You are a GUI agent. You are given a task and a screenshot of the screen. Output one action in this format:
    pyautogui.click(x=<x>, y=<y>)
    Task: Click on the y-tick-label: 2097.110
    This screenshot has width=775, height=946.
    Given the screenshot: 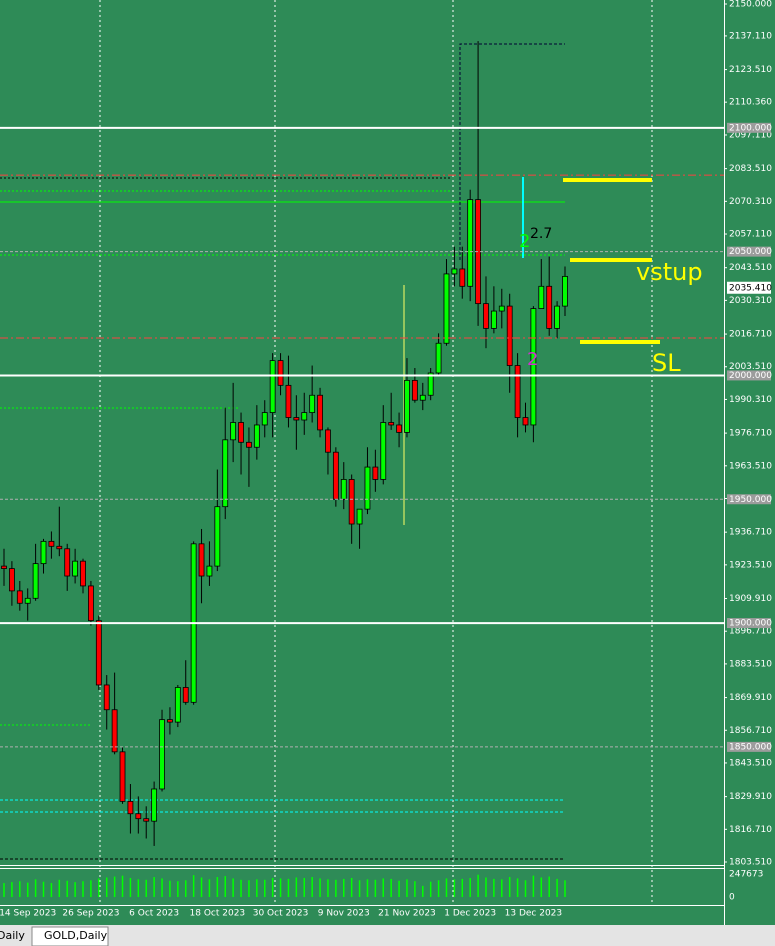 What is the action you would take?
    pyautogui.click(x=750, y=135)
    